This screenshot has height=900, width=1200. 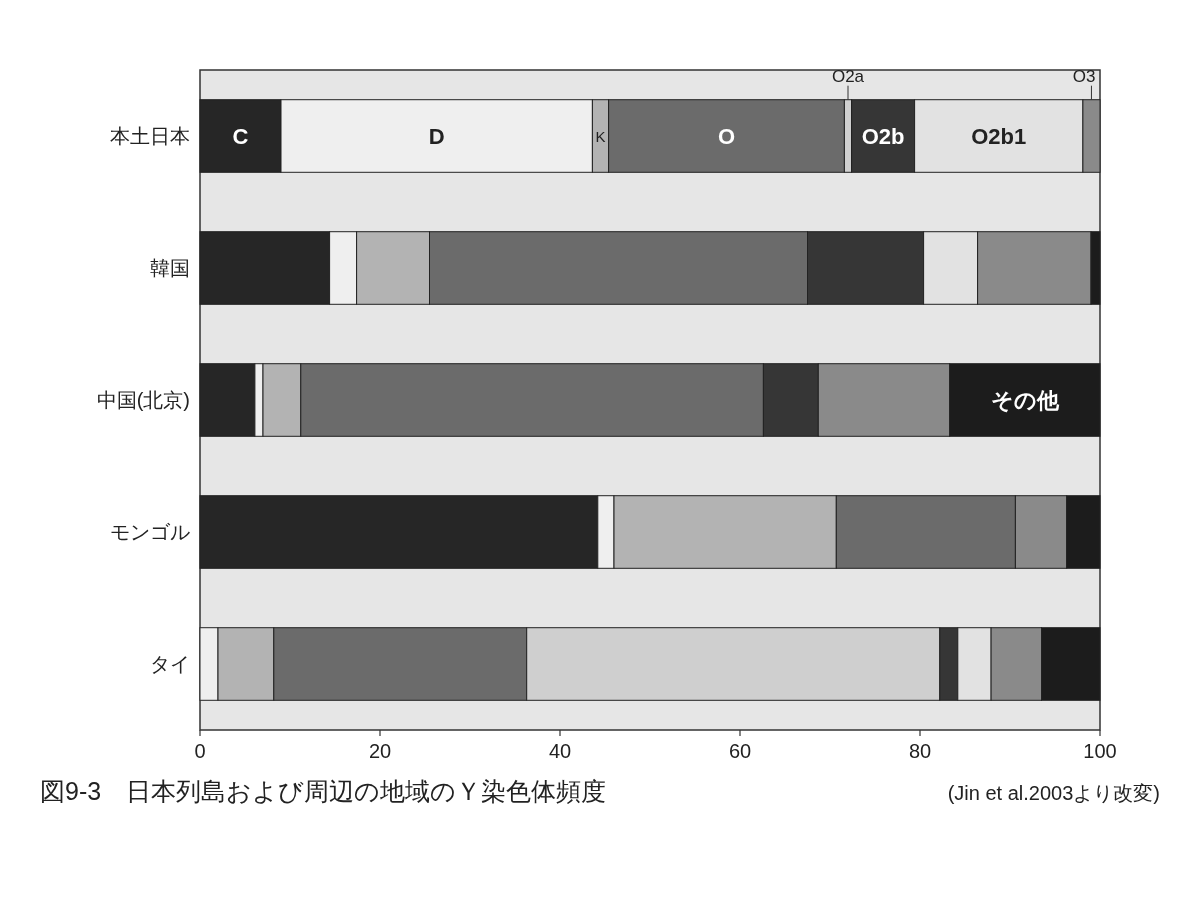 What do you see at coordinates (1084, 76) in the screenshot?
I see `series-label: O3` at bounding box center [1084, 76].